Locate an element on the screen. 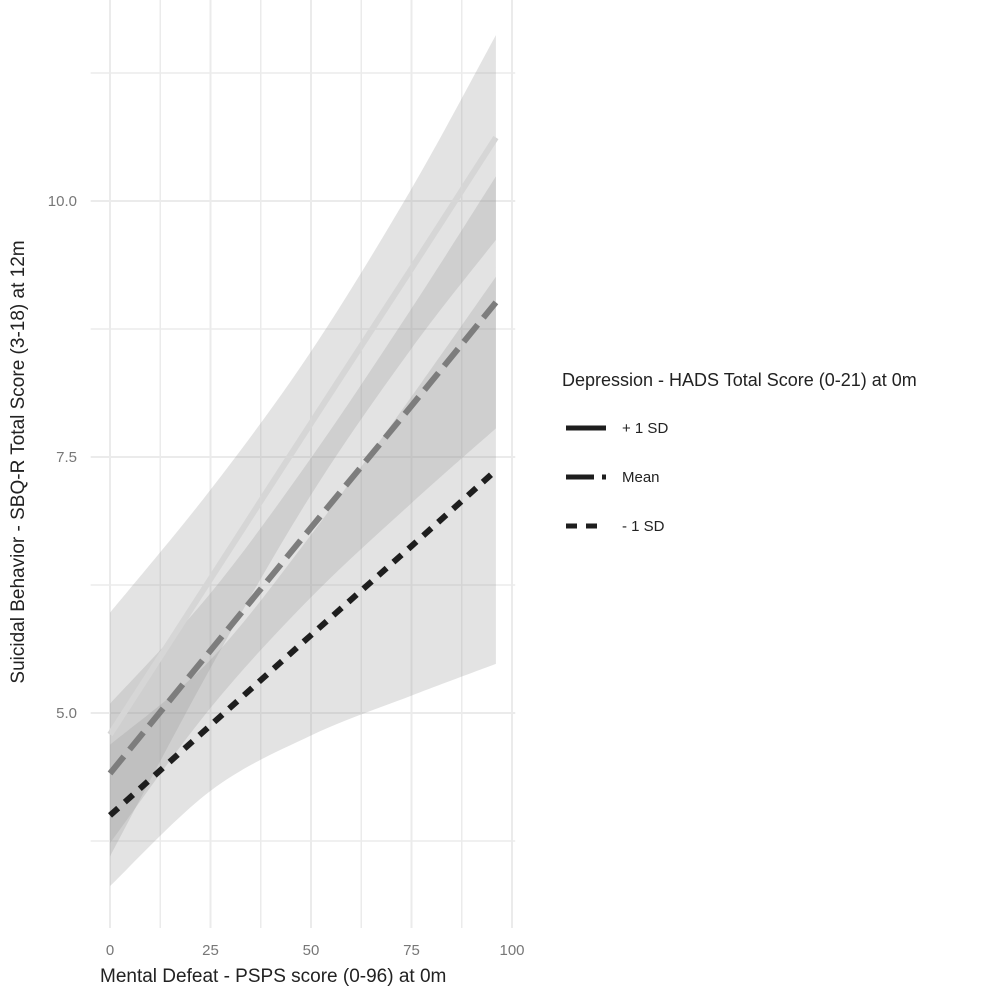 The width and height of the screenshot is (1000, 991). series-line-1-sd is located at coordinates (302, 643).